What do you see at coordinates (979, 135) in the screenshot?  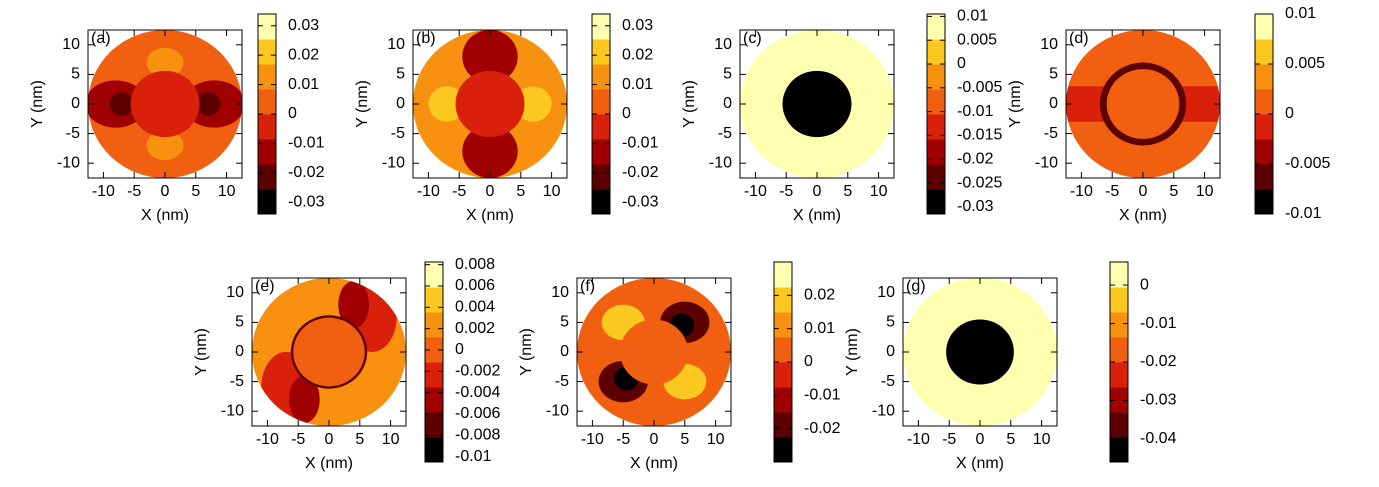 I see `colorbar-tick-label: -0.015` at bounding box center [979, 135].